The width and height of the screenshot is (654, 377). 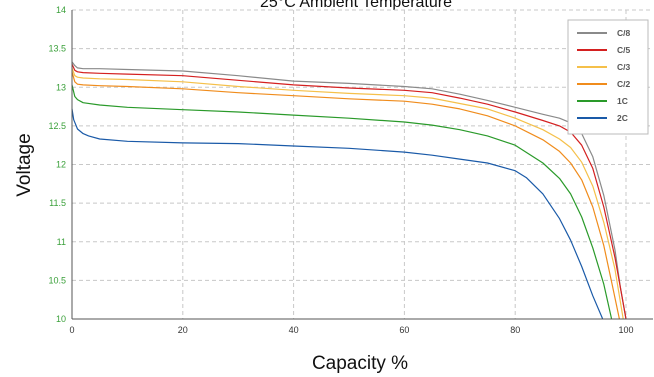 I want to click on y-tick-label: 12, so click(x=61, y=165).